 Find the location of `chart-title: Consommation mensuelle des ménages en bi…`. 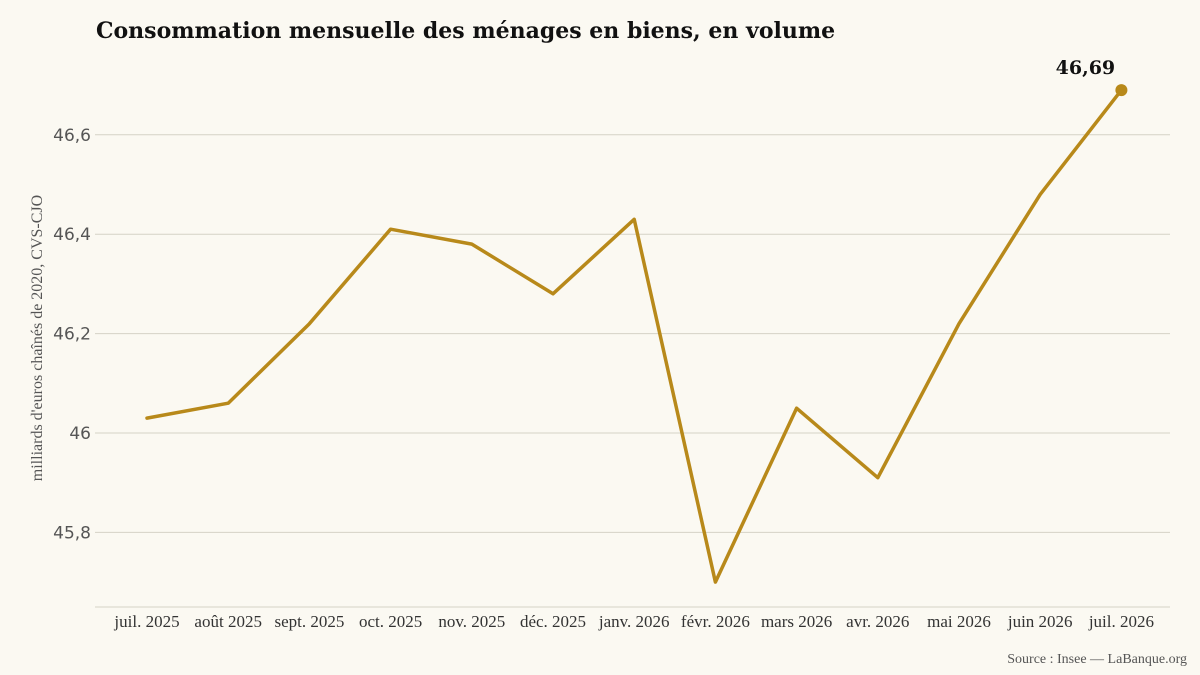

chart-title: Consommation mensuelle des ménages en bi… is located at coordinates (466, 31).